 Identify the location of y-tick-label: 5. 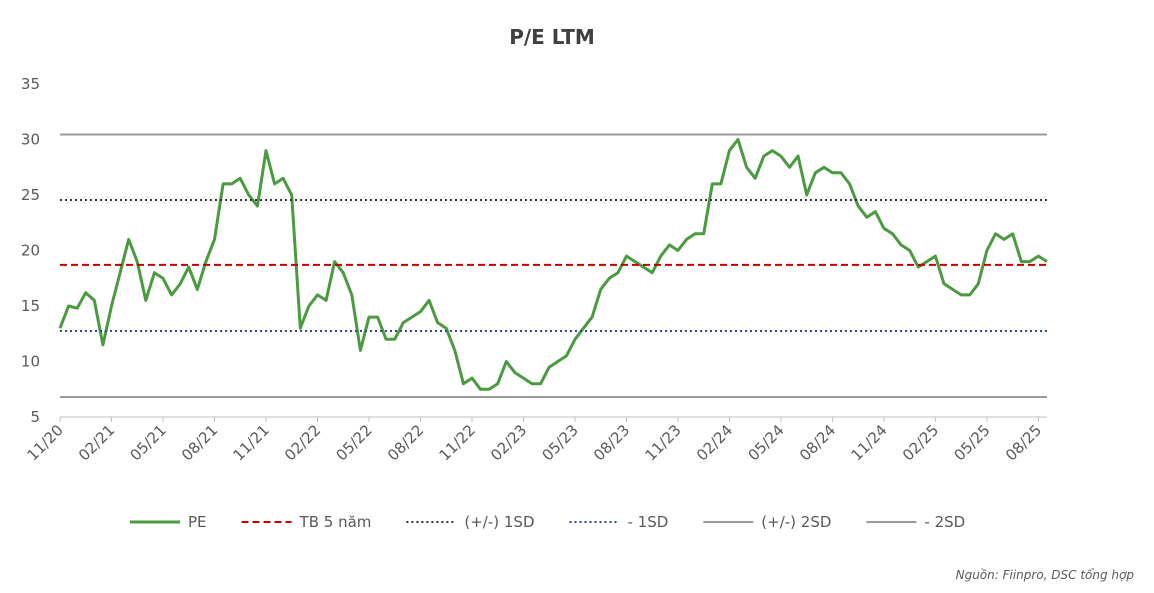
(35, 417).